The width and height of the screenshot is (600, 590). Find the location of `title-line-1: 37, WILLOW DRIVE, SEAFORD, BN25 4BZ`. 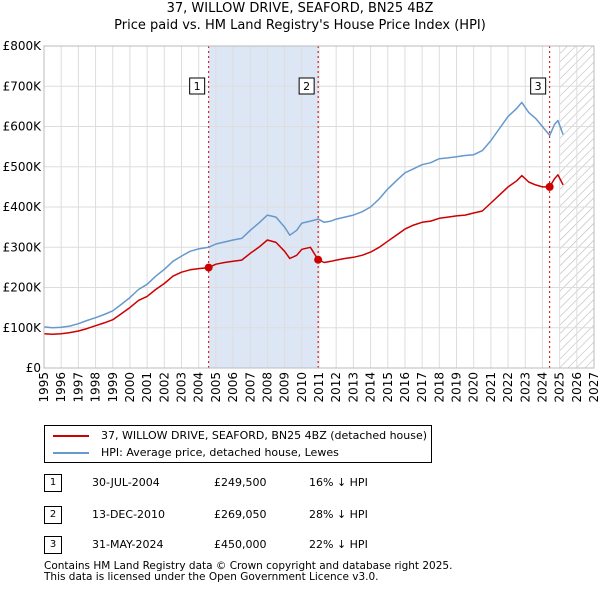

title-line-1: 37, WILLOW DRIVE, SEAFORD, BN25 4BZ is located at coordinates (300, 8).